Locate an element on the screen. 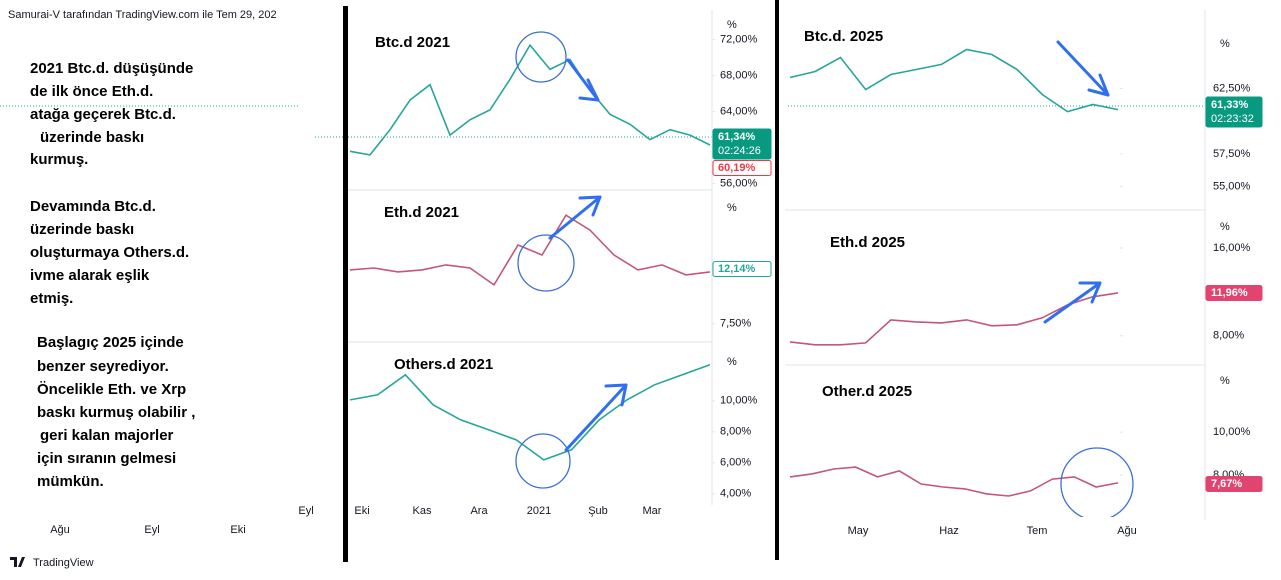  panel-title: Others.d 2021 is located at coordinates (443, 364).